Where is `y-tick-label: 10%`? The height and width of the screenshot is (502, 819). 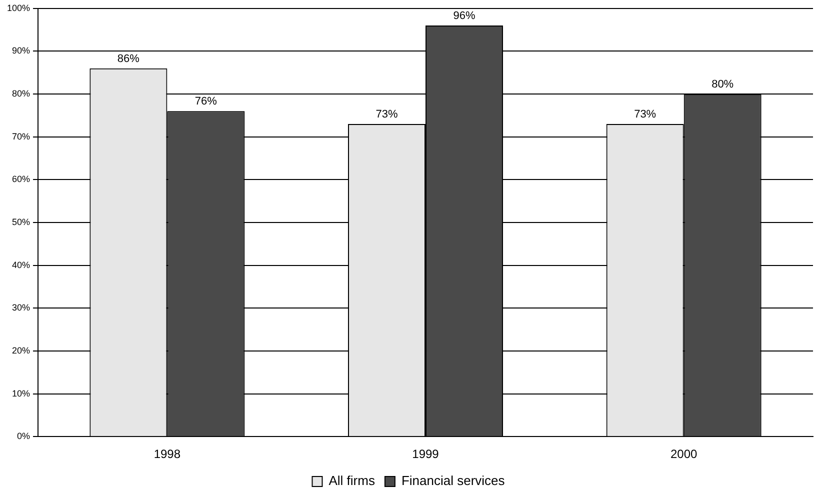 y-tick-label: 10% is located at coordinates (21, 393).